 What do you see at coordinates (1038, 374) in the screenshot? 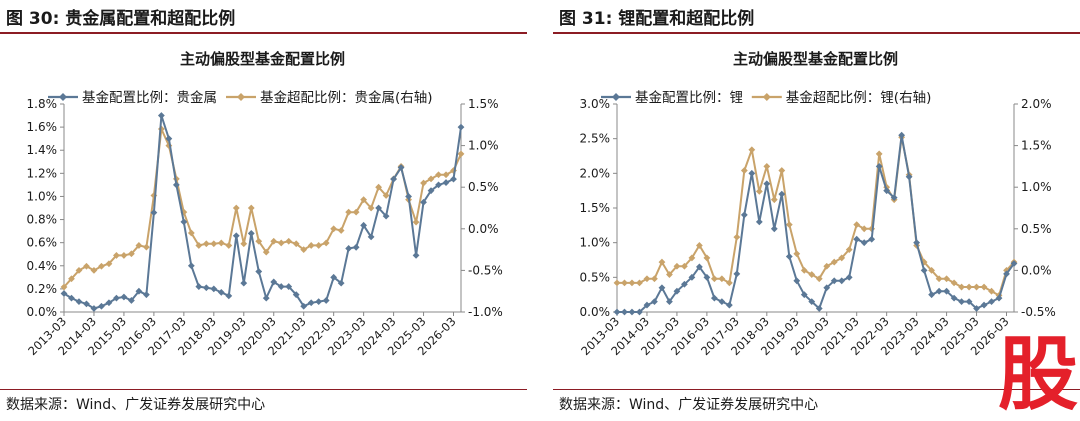
I see `watermark-stamp: 股` at bounding box center [1038, 374].